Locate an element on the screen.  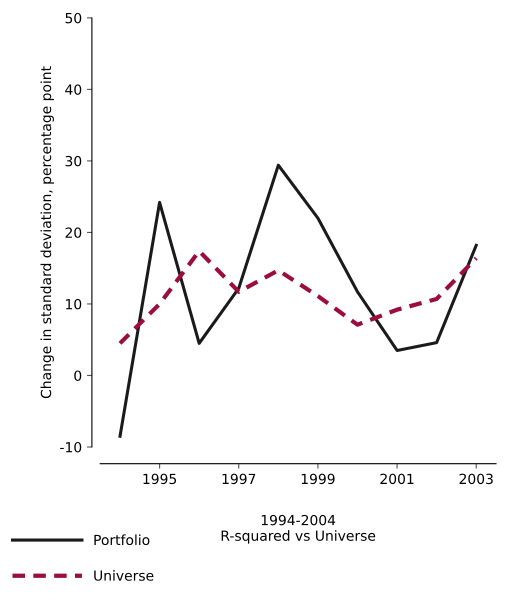
y-axis-title: Change in standard deviation, percentage point is located at coordinates (47, 232).